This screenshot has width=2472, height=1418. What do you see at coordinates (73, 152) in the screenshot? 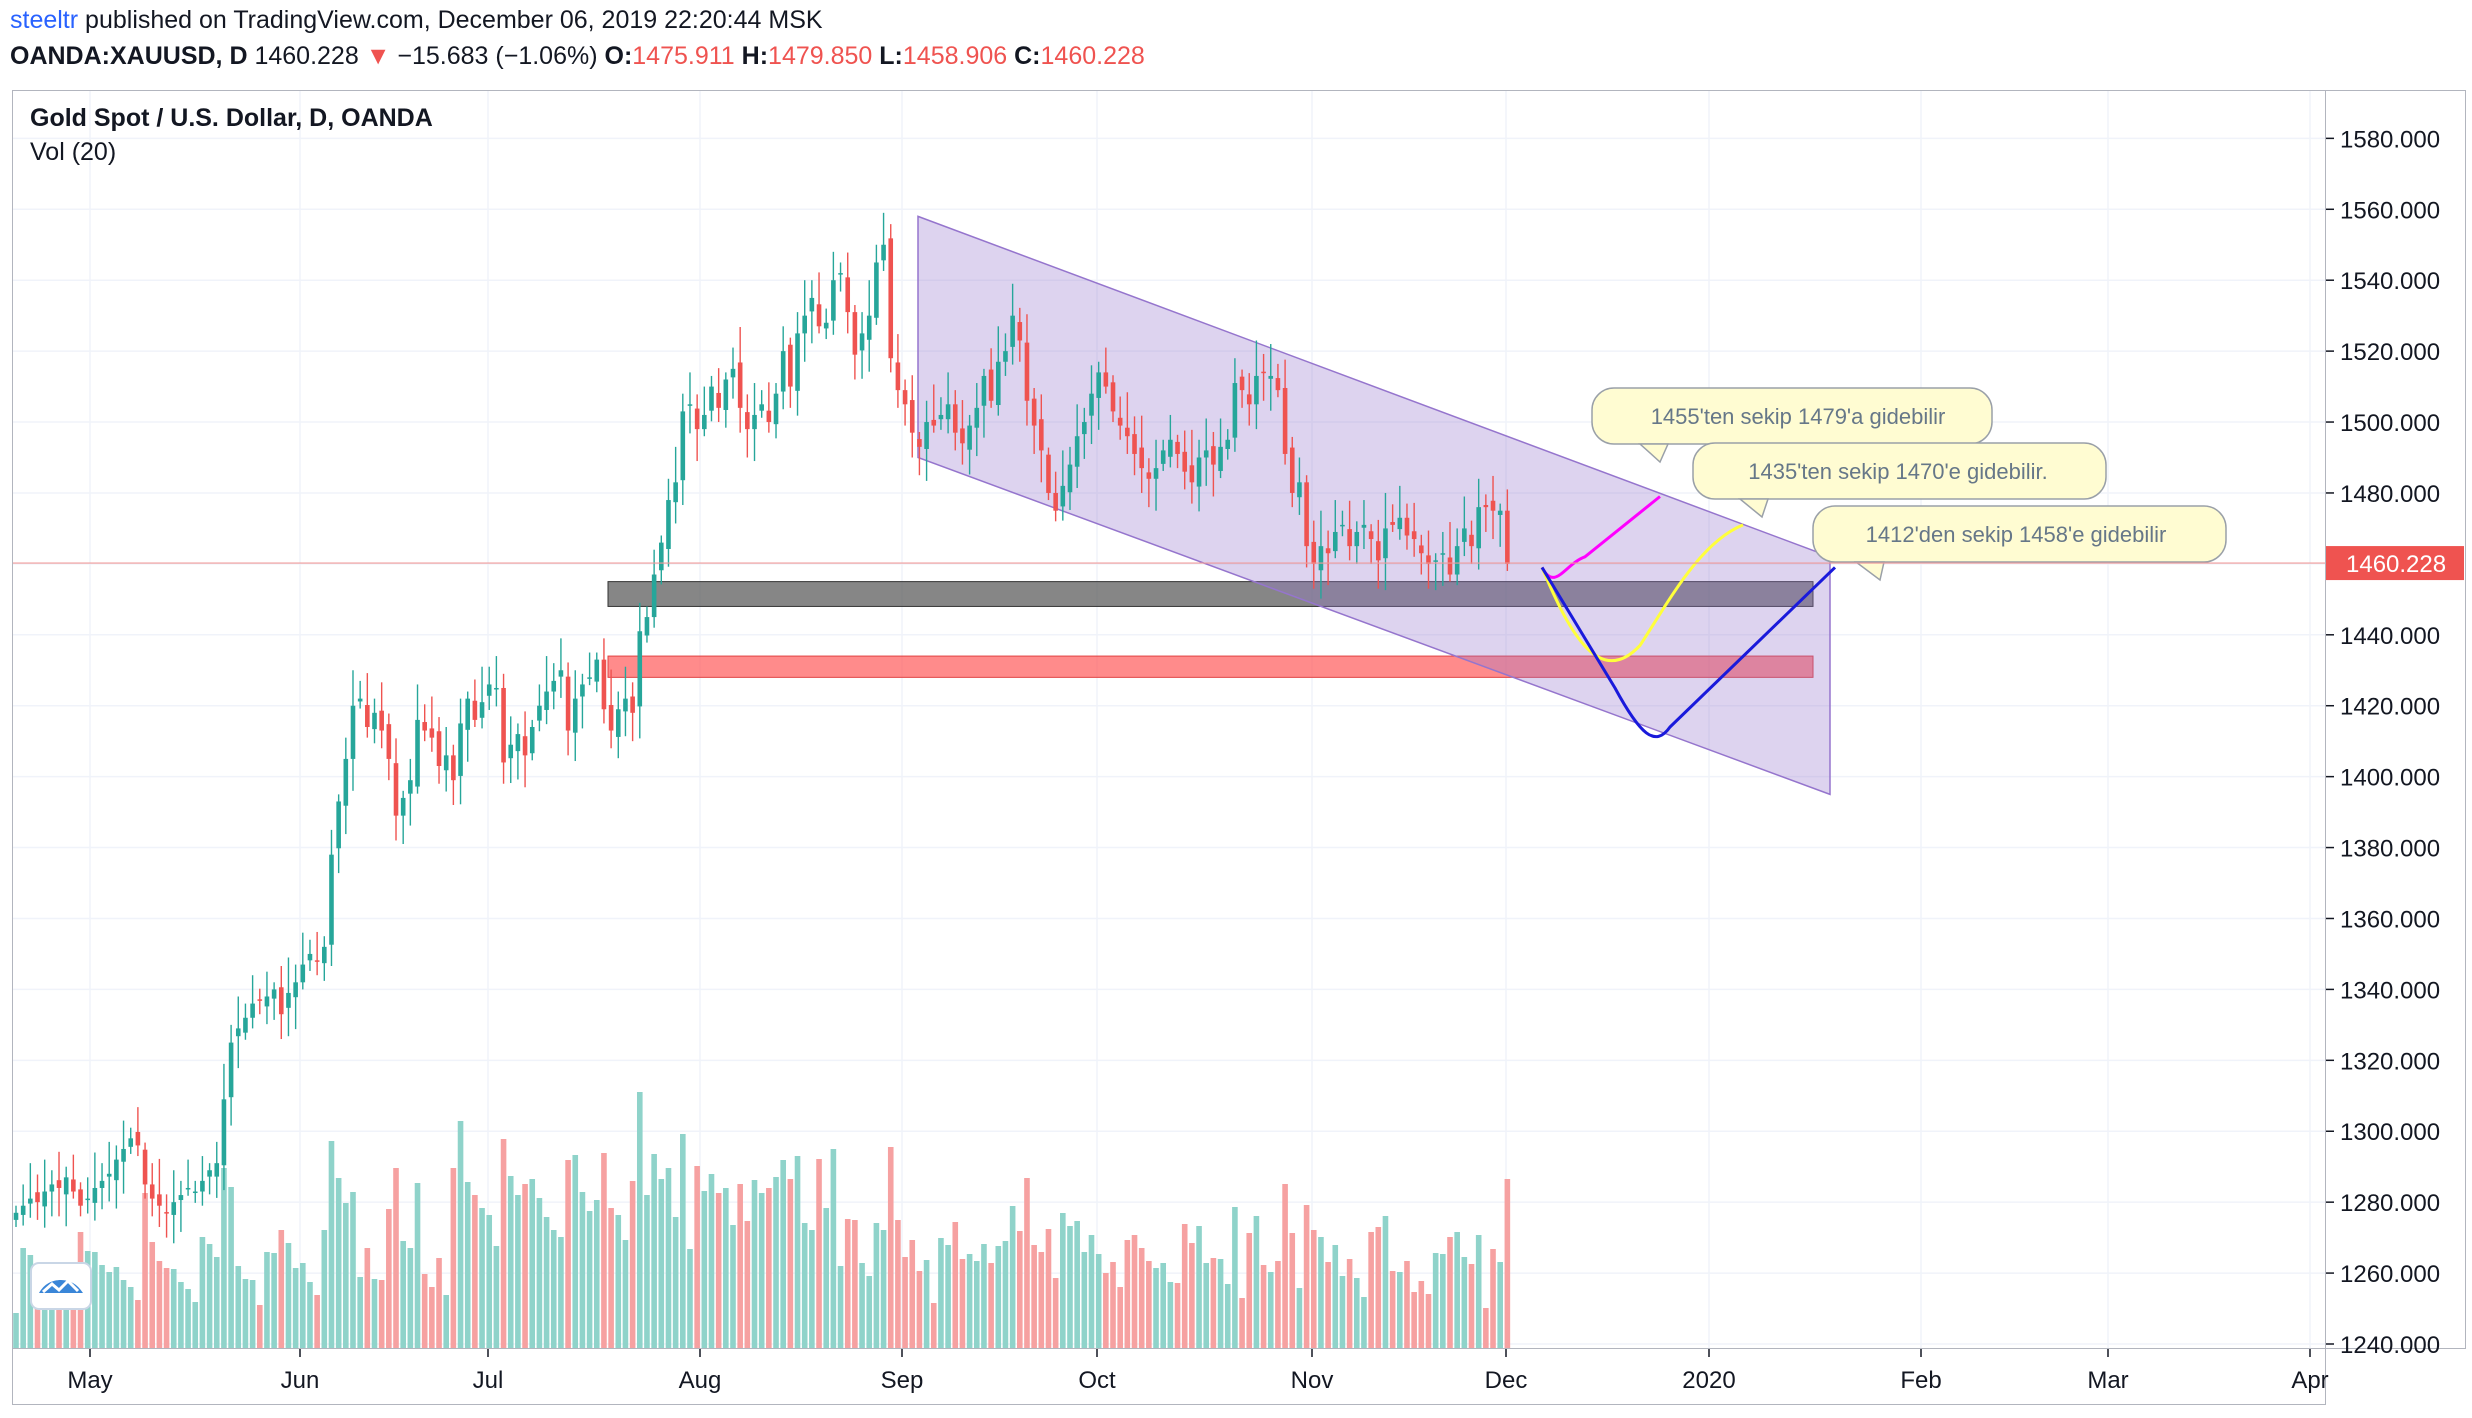
I see `volume-legend: Vol (20)` at bounding box center [73, 152].